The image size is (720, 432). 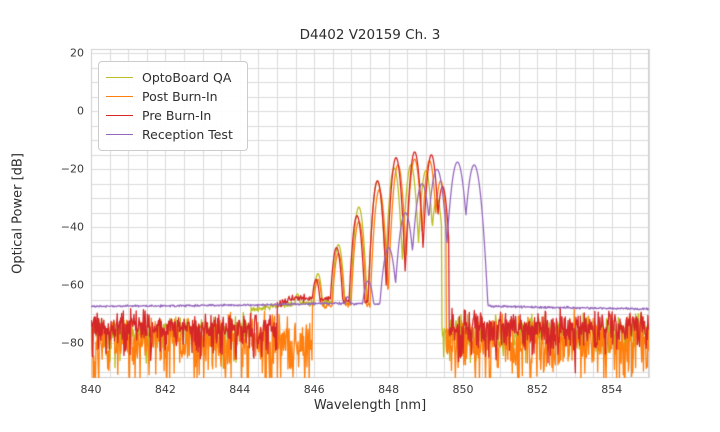 I want to click on x-tick-label: 852, so click(x=537, y=389).